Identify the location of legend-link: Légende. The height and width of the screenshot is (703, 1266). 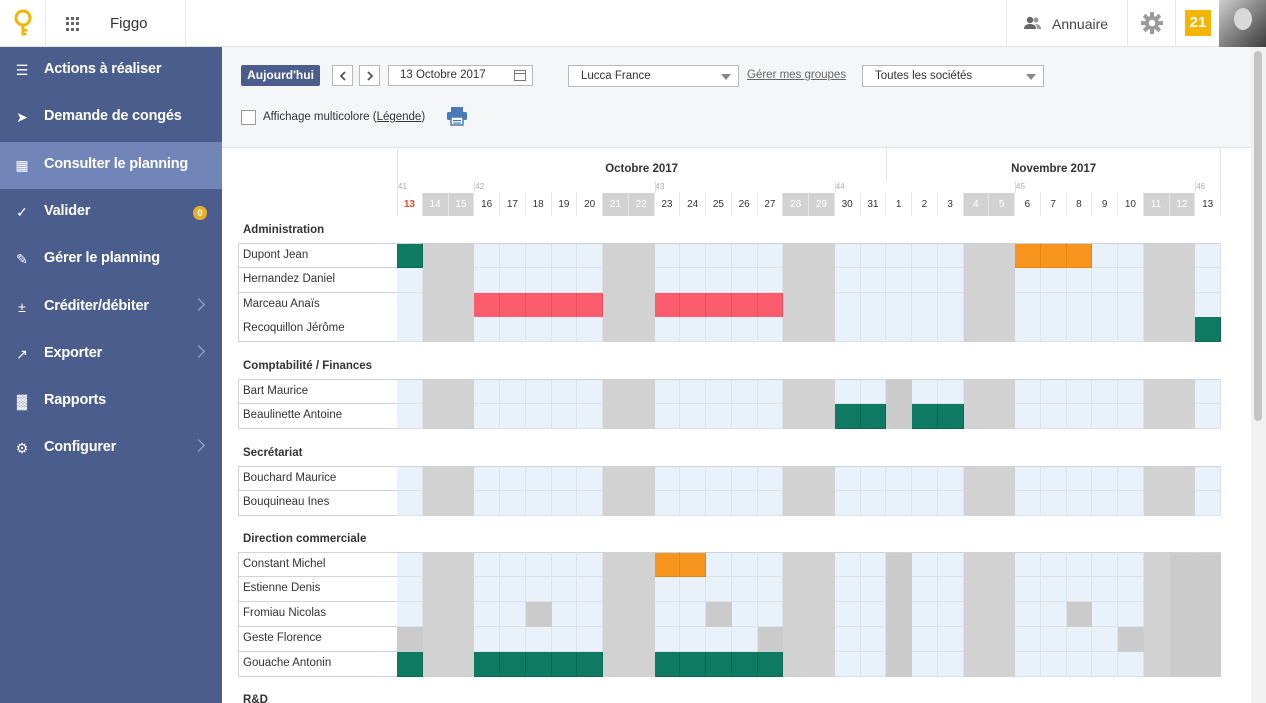
(399, 117).